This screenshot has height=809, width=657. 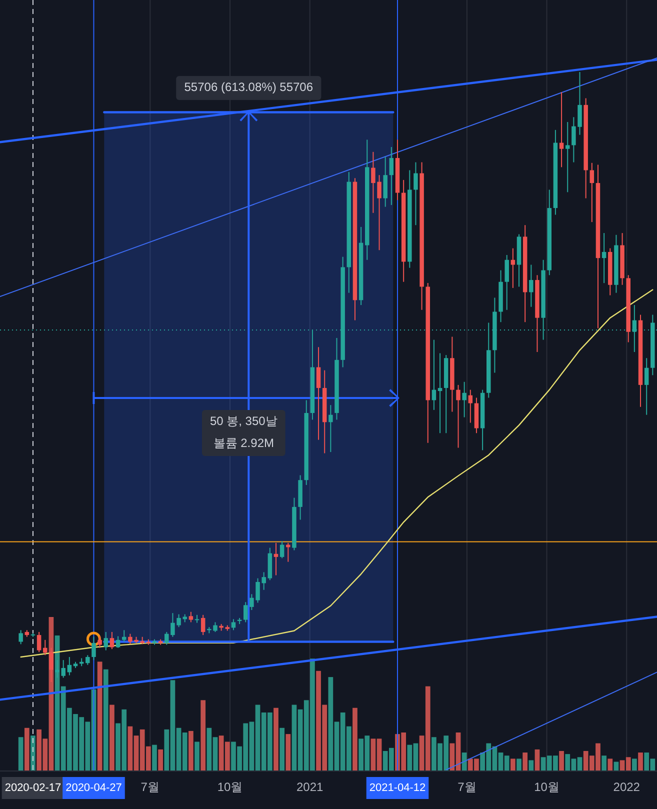 What do you see at coordinates (244, 421) in the screenshot?
I see `annotation: 50 봉, 350날` at bounding box center [244, 421].